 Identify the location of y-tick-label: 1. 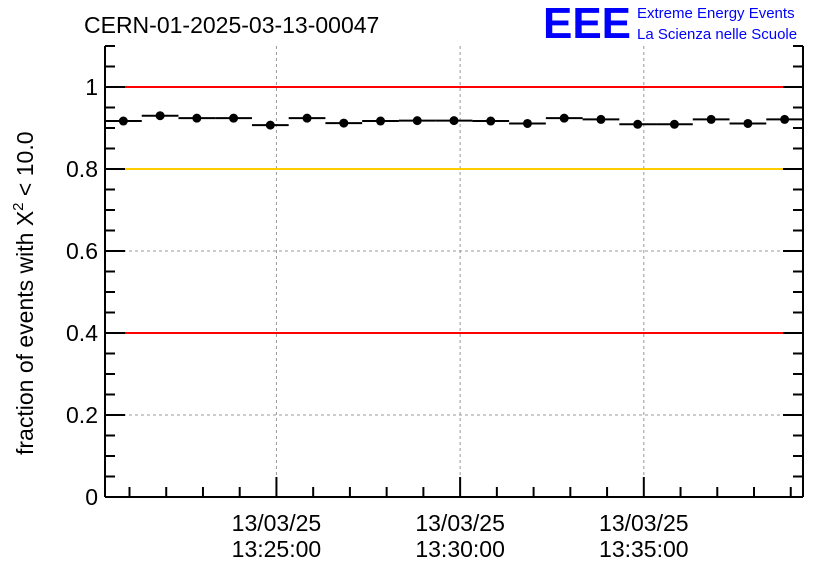
(91, 87).